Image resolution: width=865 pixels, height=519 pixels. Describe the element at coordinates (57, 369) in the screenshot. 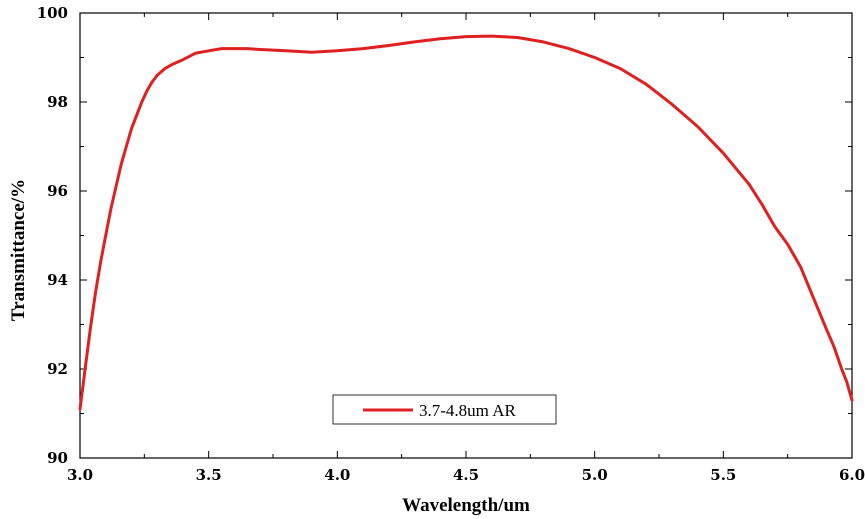

I see `y-tick-label: 92` at that location.